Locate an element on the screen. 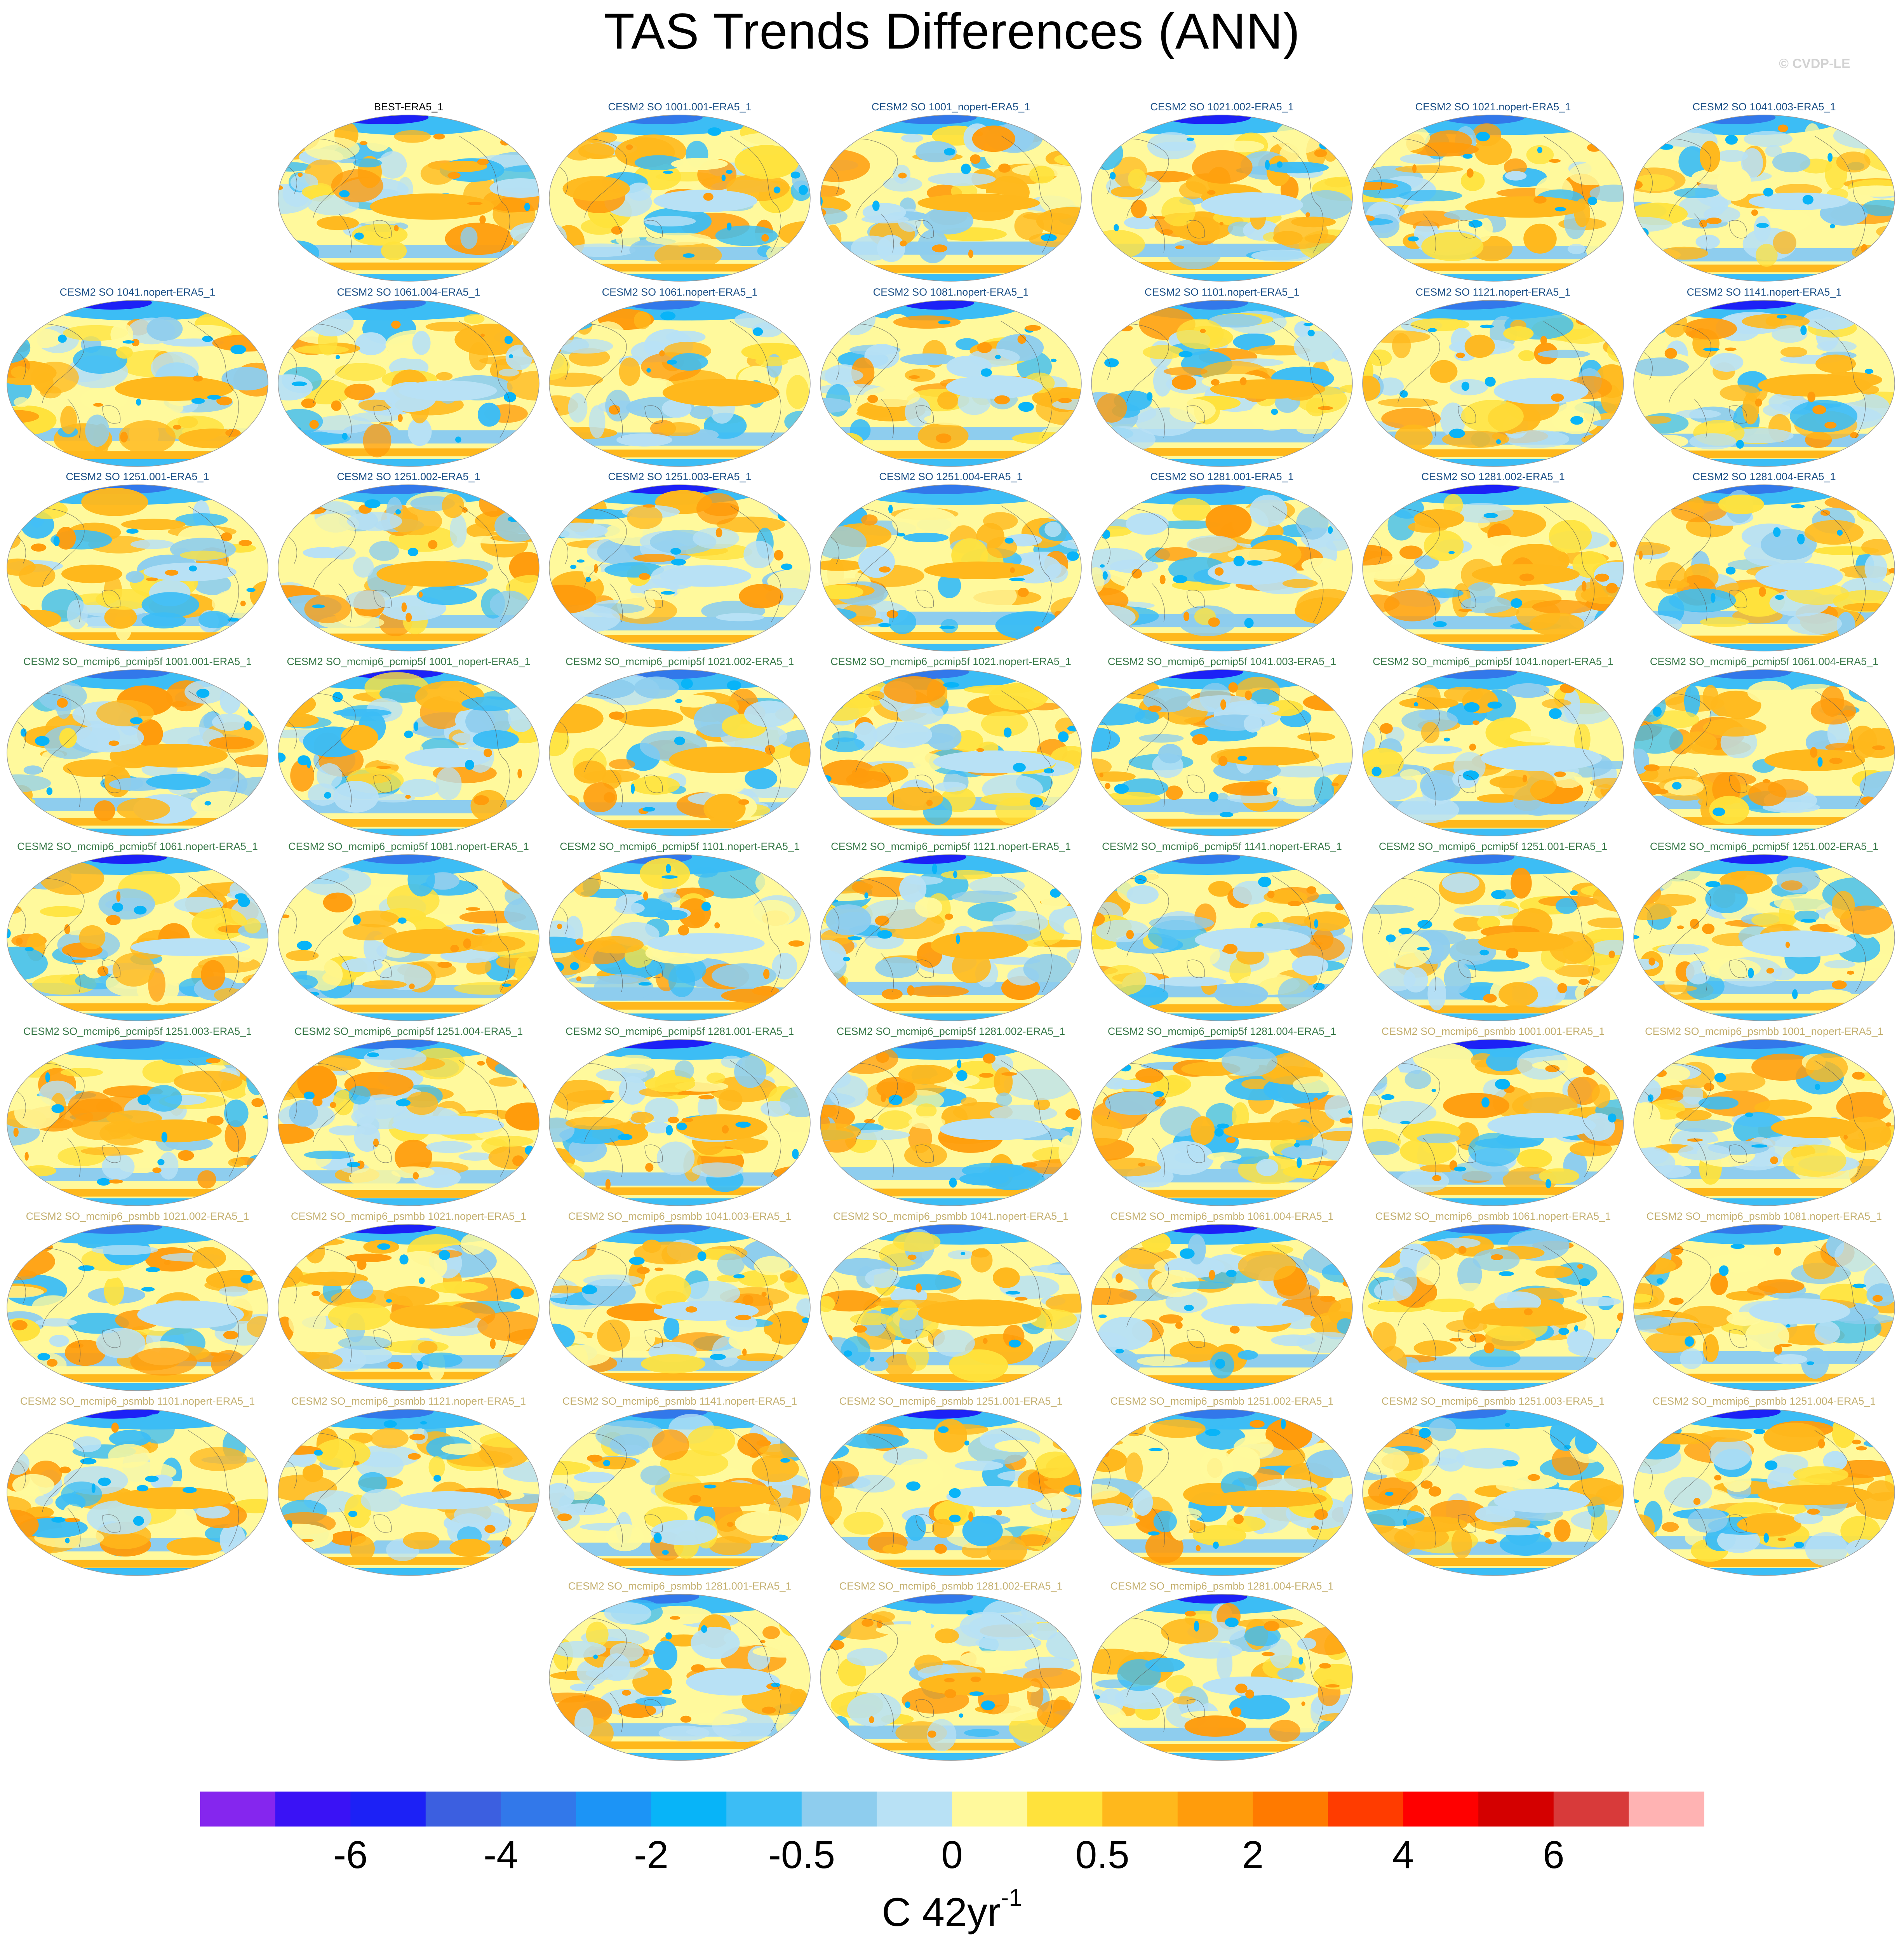 The width and height of the screenshot is (1904, 1938). map-panel-title: CESM2 SO_mcmip6_psmbb 1281.004-ERA5_1 is located at coordinates (1222, 1586).